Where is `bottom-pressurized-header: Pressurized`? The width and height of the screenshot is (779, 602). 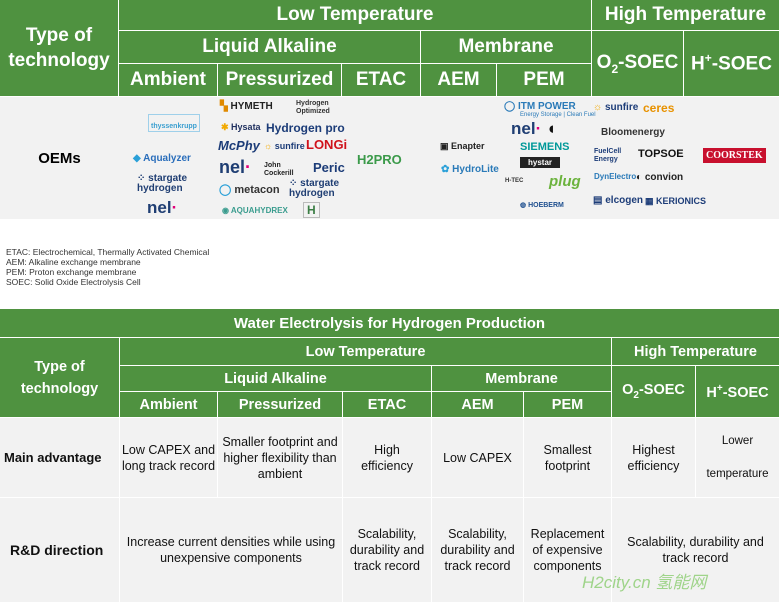 bottom-pressurized-header: Pressurized is located at coordinates (280, 405).